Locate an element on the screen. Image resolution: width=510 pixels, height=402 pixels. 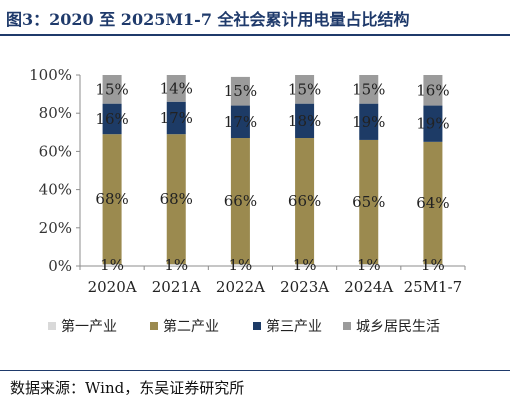
y-tick-label: 40% is located at coordinates (55, 190).